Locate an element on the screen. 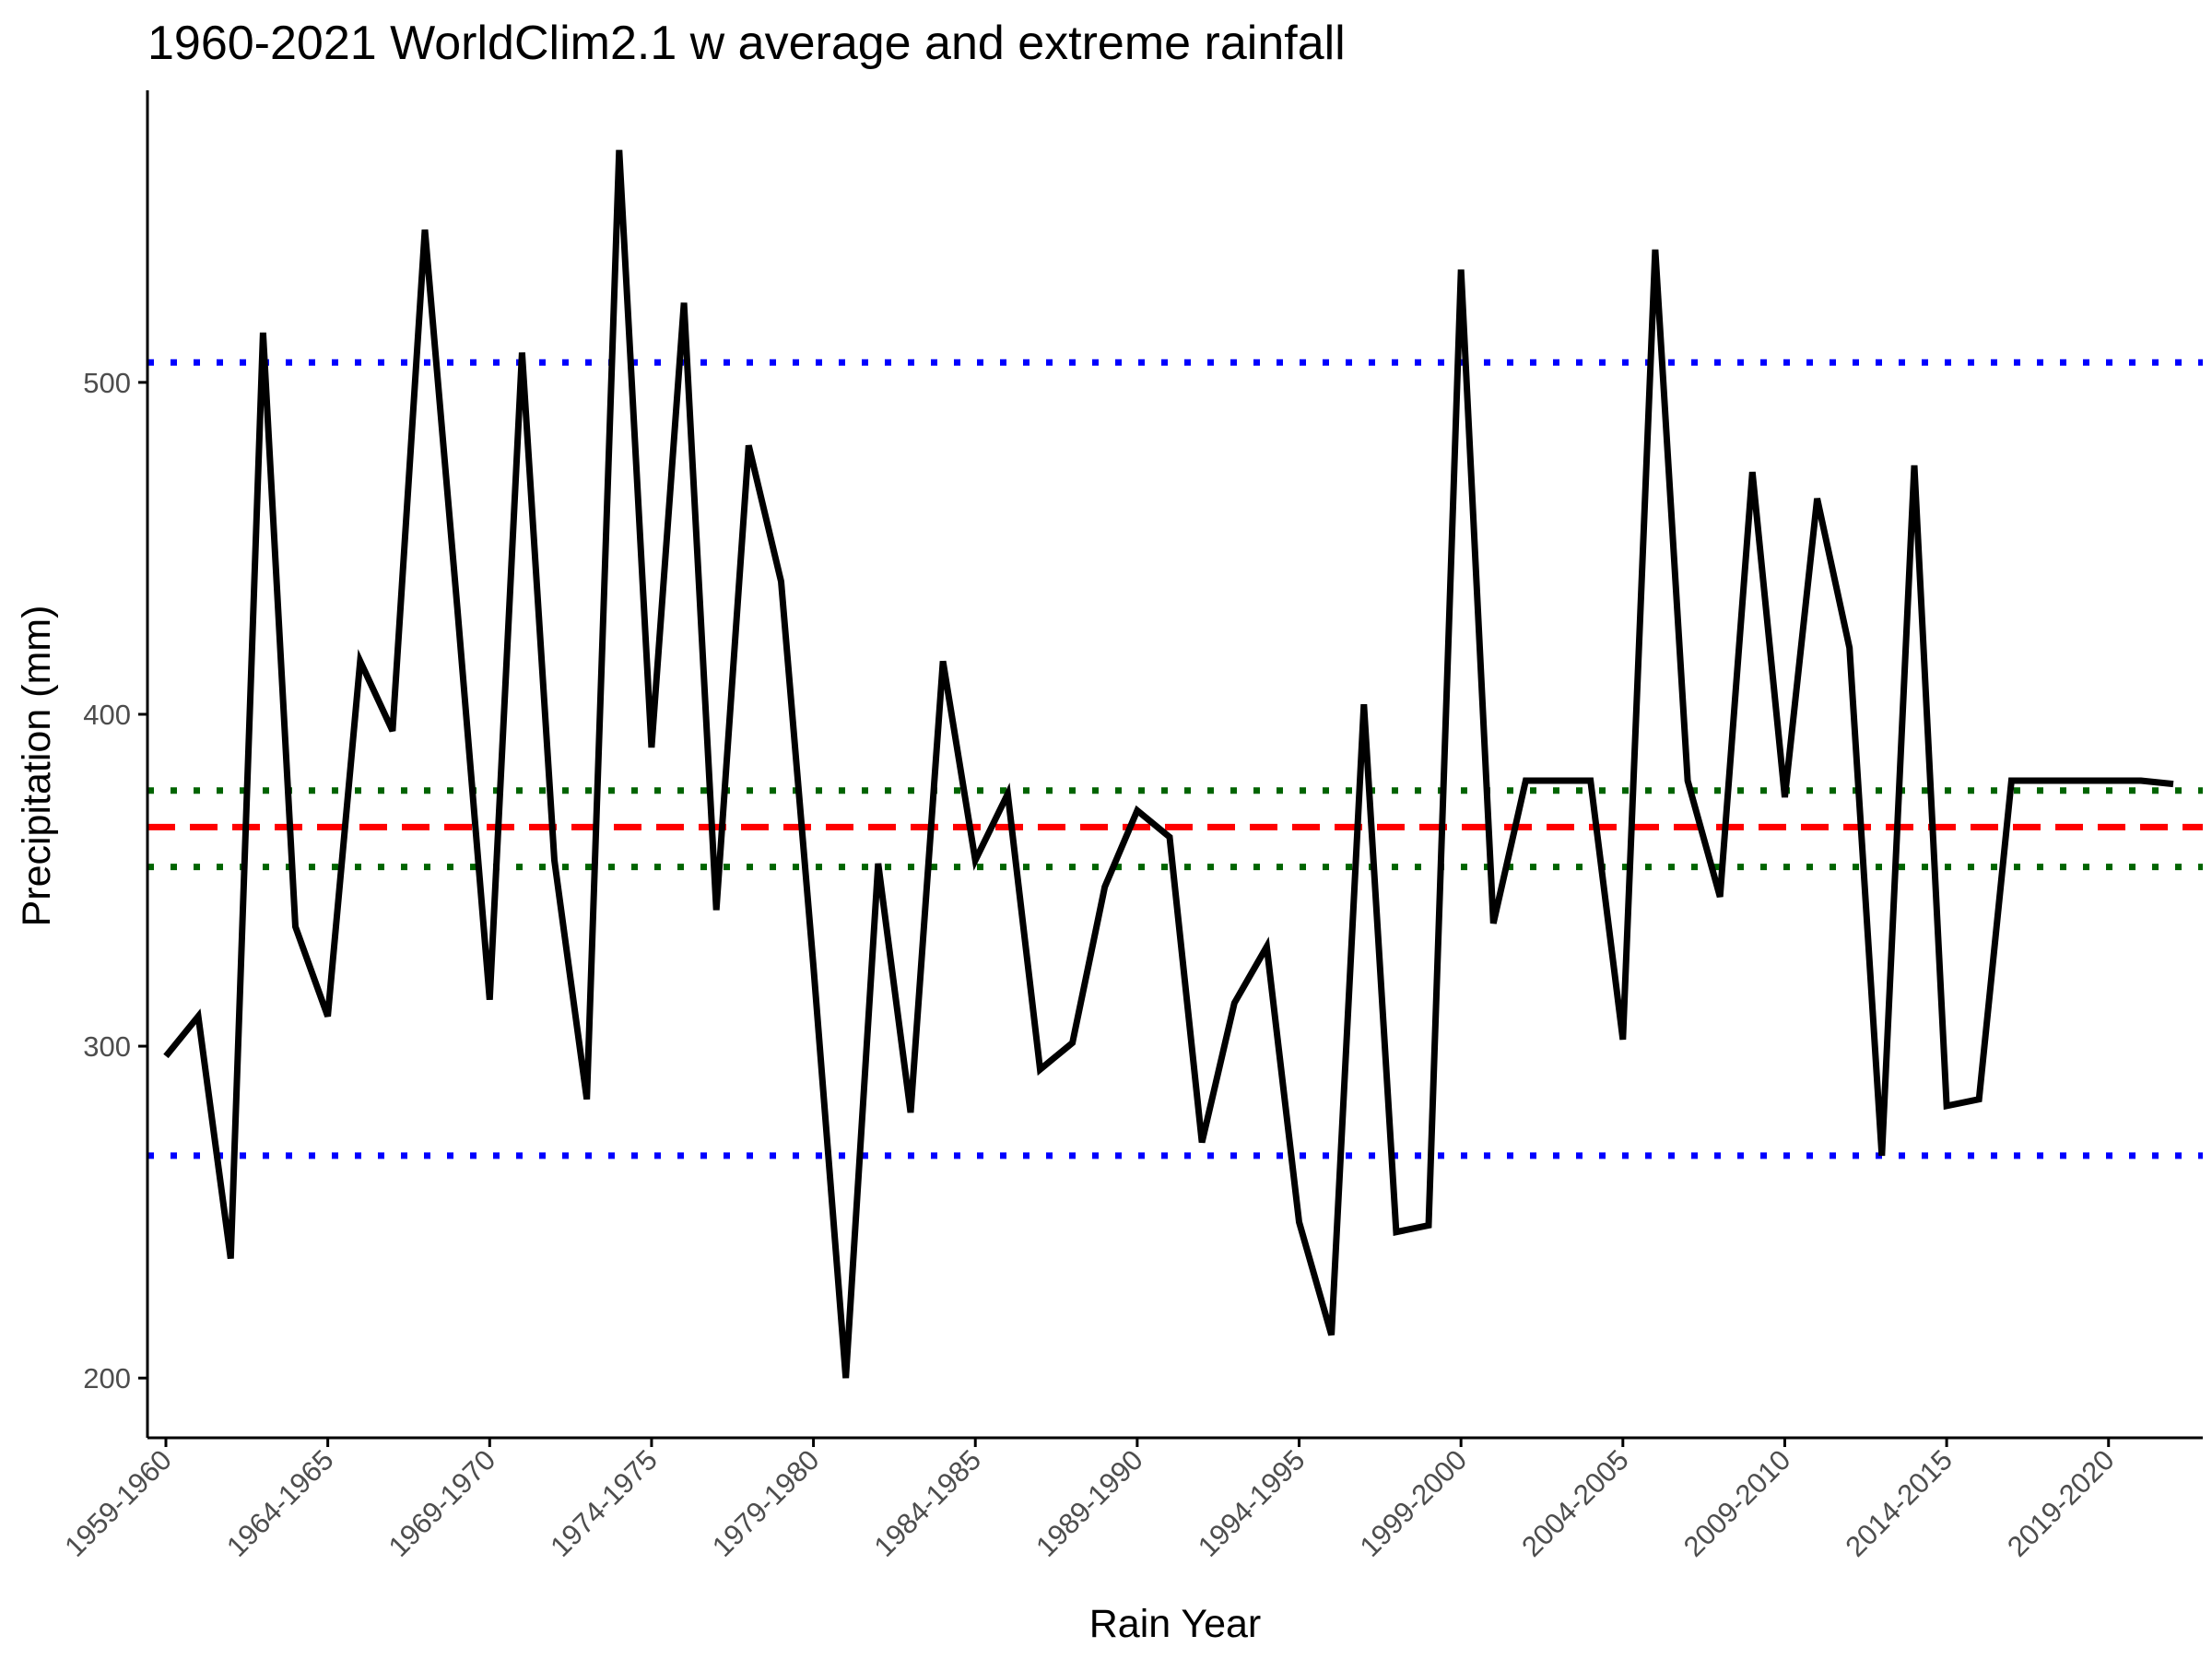 Image resolution: width=2212 pixels, height=1659 pixels. x-tick-label: 1979-1980 is located at coordinates (766, 1503).